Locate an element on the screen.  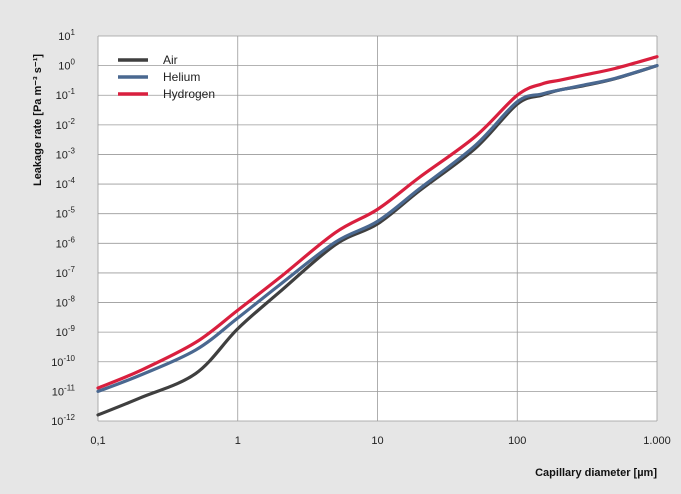
x-tick-label: 1.000 is located at coordinates (657, 441).